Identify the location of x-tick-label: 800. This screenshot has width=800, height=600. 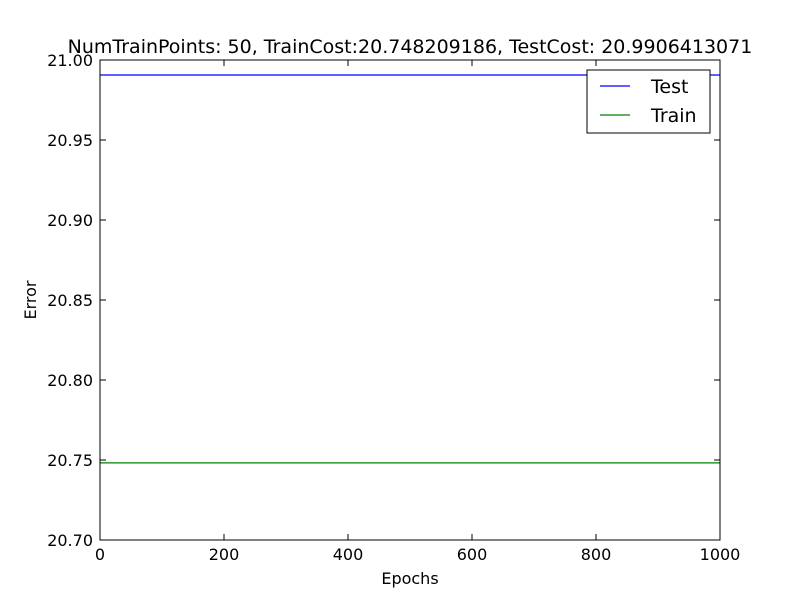
(596, 554).